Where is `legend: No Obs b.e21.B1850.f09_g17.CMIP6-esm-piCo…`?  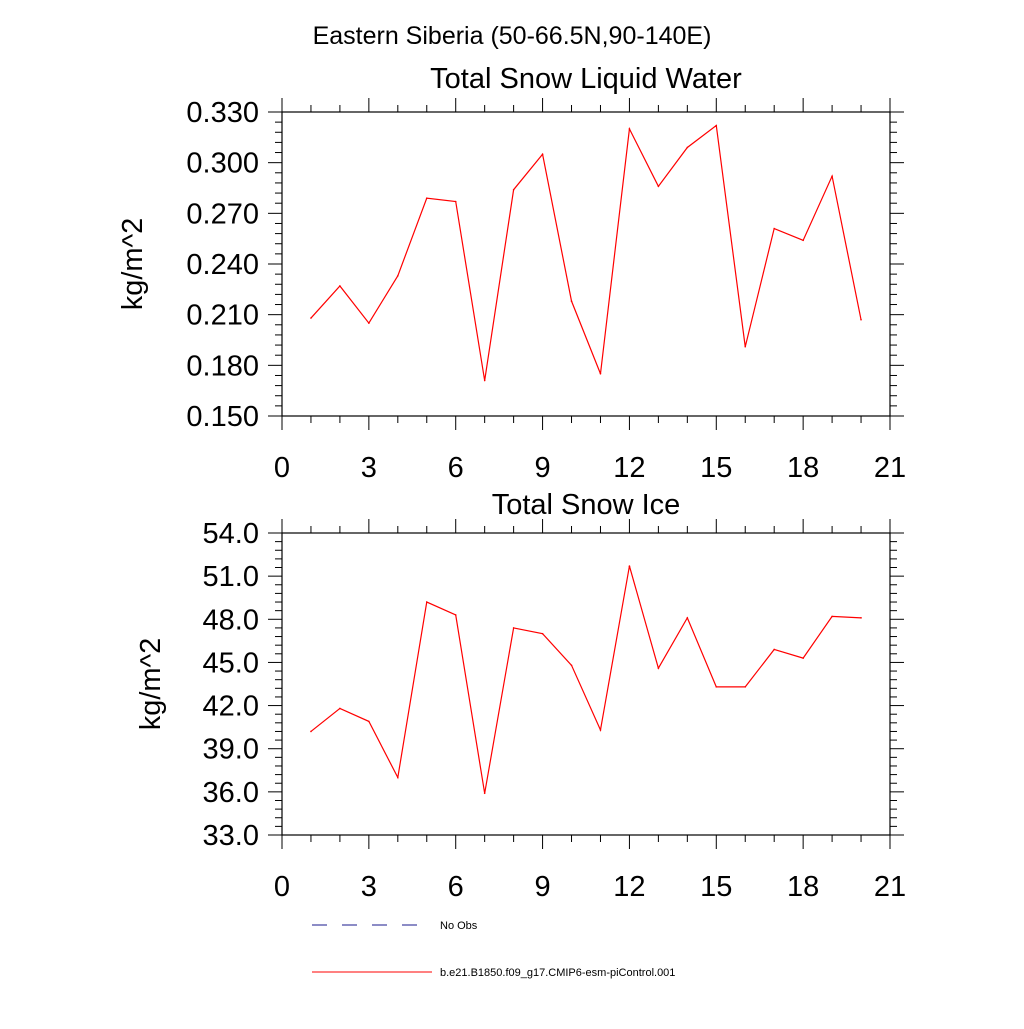 legend: No Obs b.e21.B1850.f09_g17.CMIP6-esm-piCo… is located at coordinates (493, 949).